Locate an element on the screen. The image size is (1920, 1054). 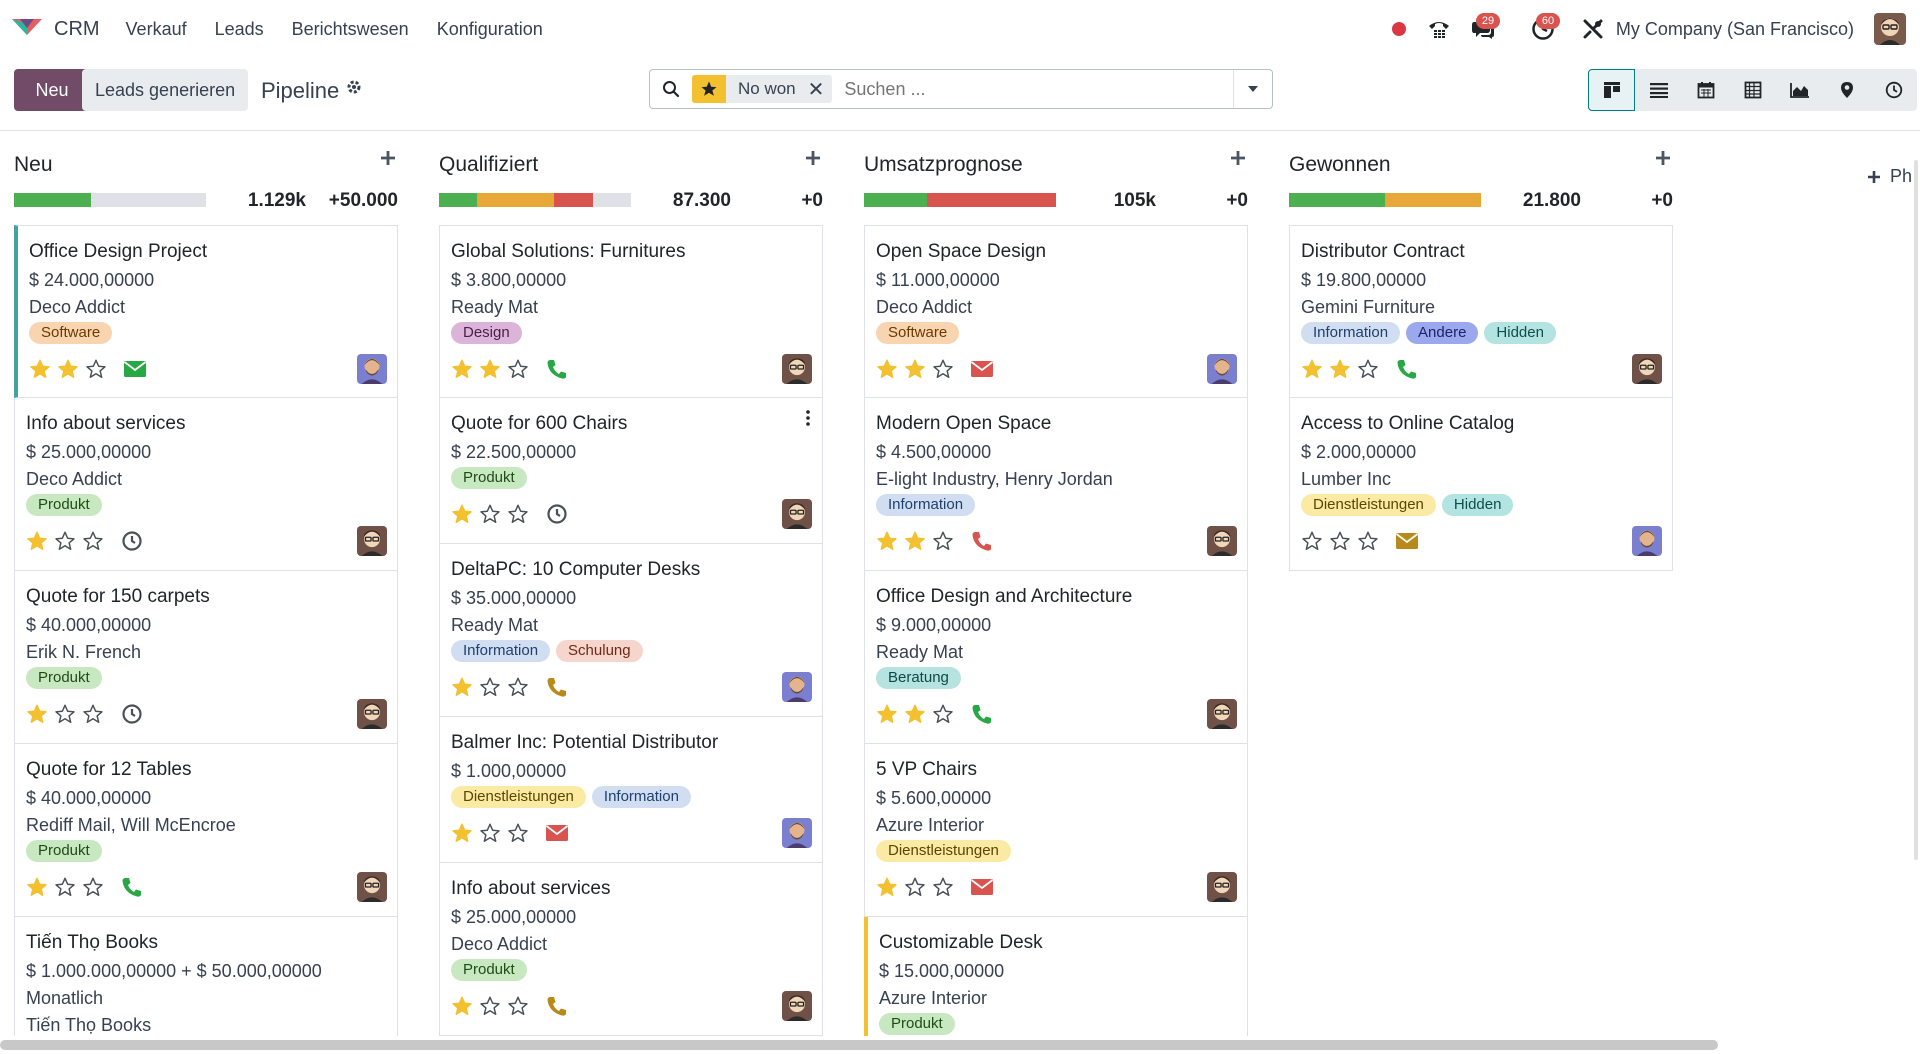
menu-item-leads: Leads is located at coordinates (239, 28).